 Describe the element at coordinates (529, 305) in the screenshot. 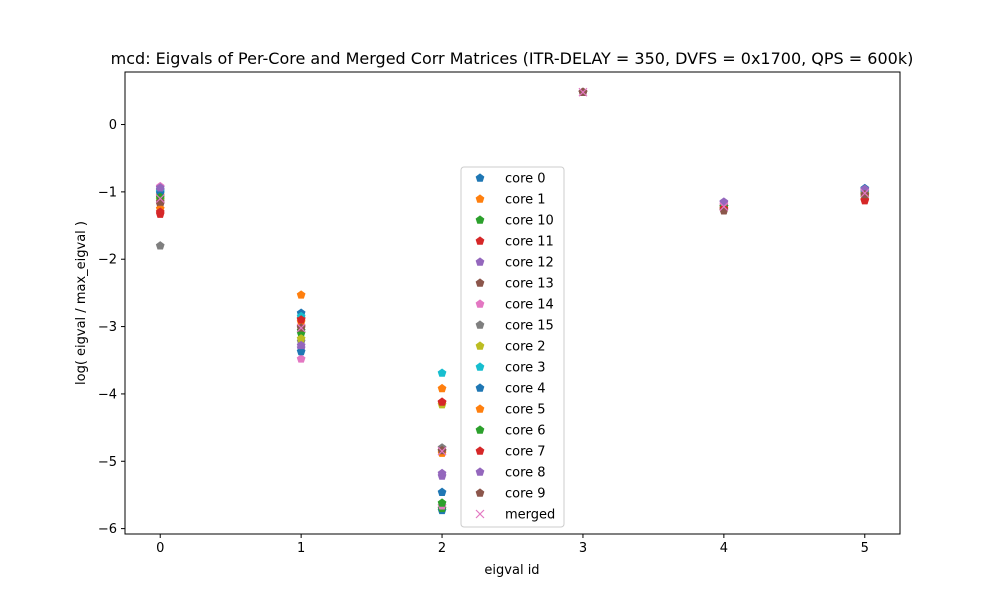

I see `legend-label: core 14` at that location.